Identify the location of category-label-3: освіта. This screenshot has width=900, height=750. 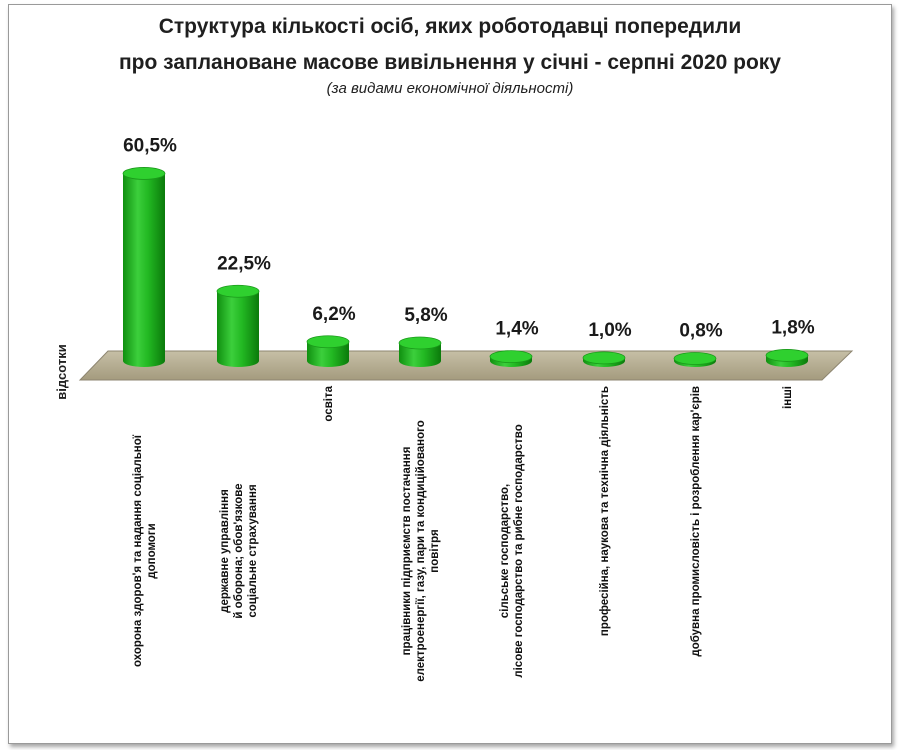
(329, 403).